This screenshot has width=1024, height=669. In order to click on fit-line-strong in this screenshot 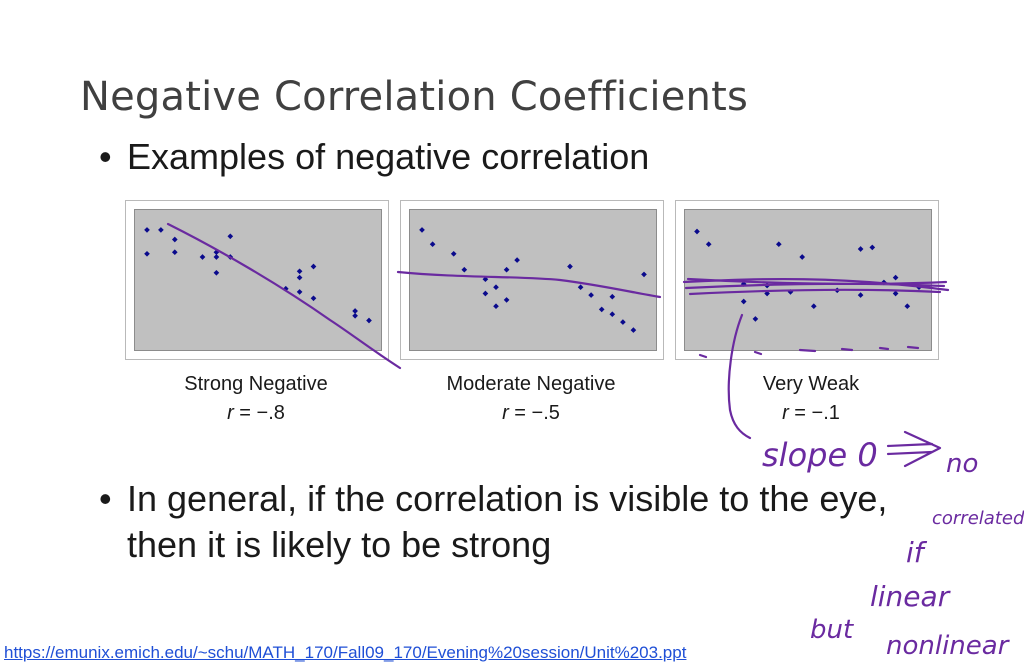, I will do `click(284, 296)`.